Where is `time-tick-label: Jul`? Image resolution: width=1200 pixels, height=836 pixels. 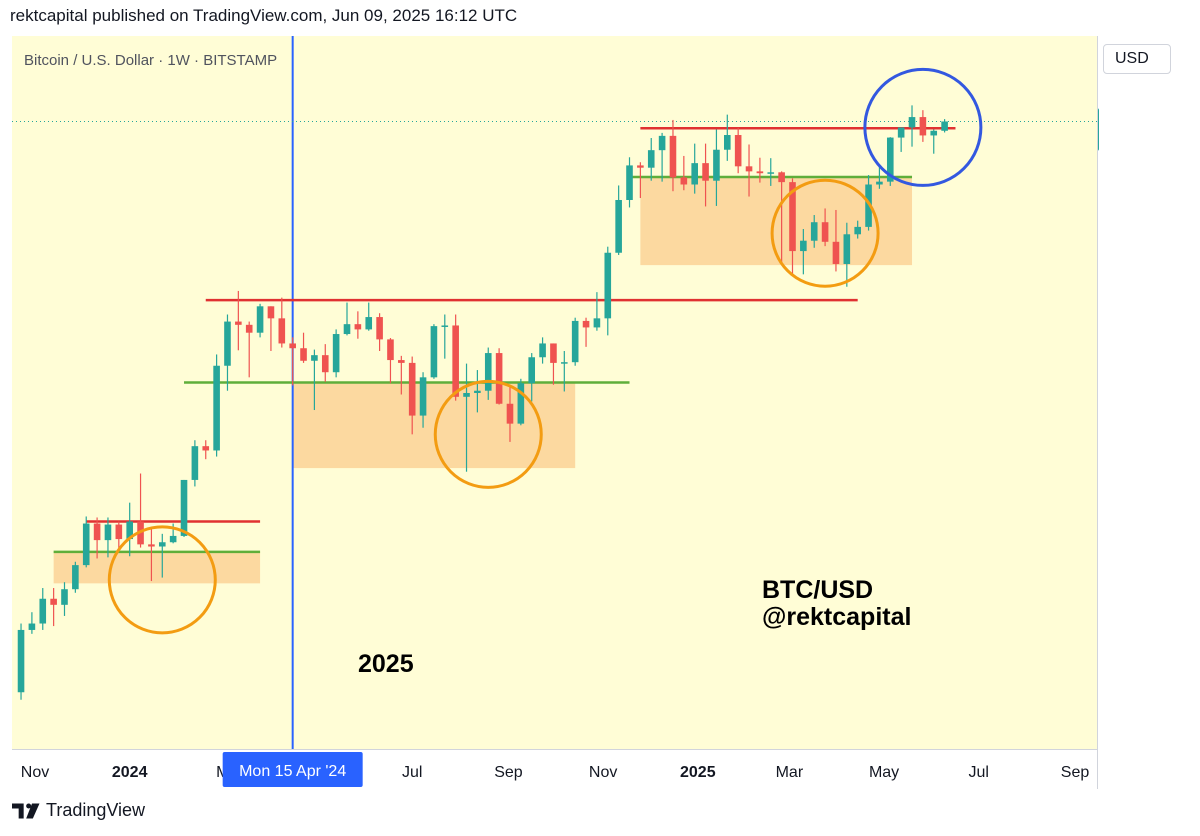
time-tick-label: Jul is located at coordinates (979, 772).